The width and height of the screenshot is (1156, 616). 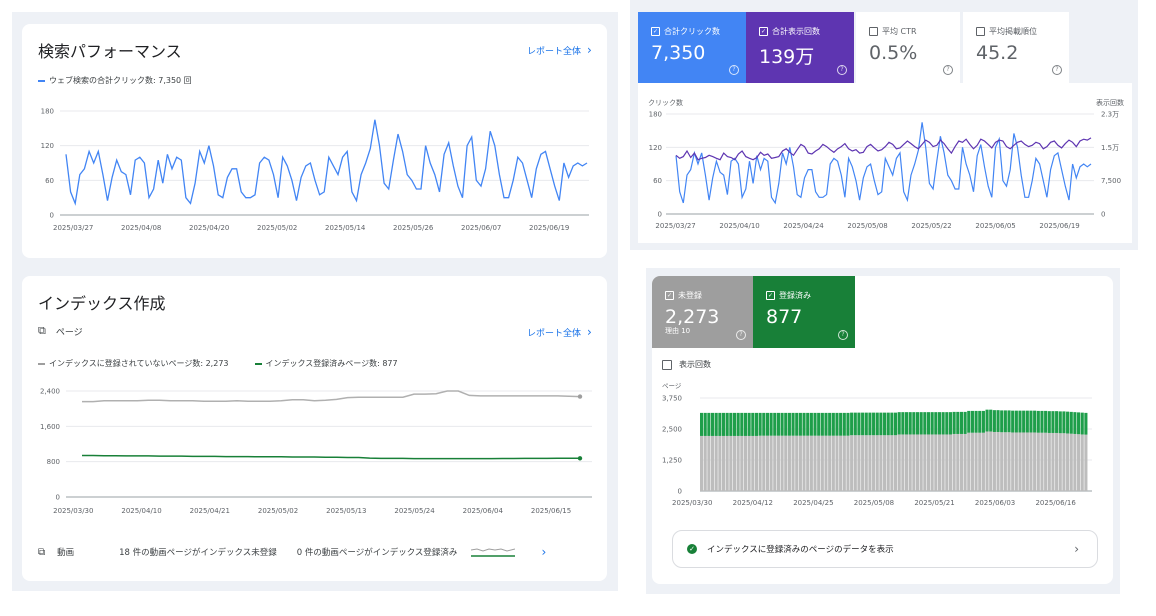 I want to click on clicks-series-line, so click(x=326, y=162).